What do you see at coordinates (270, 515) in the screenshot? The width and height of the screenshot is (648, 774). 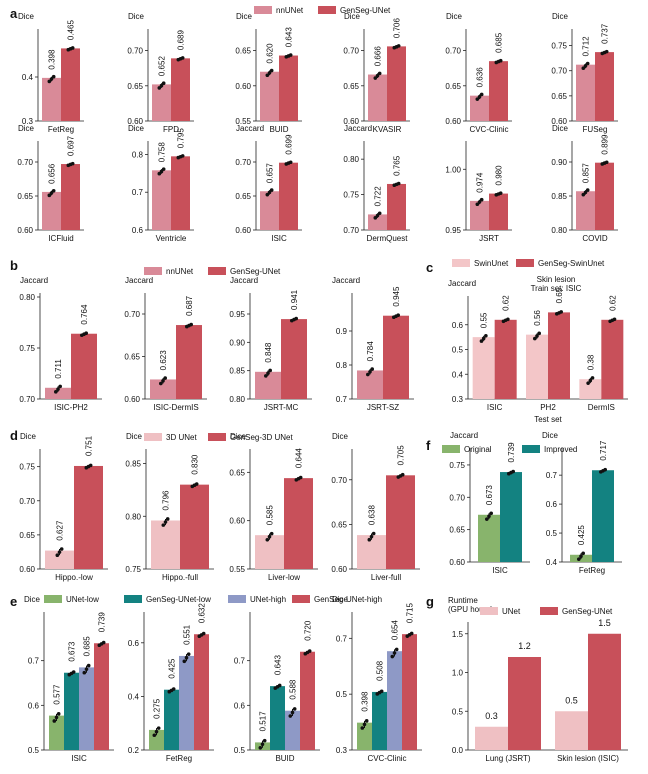 I see `data-label: 0.585` at bounding box center [270, 515].